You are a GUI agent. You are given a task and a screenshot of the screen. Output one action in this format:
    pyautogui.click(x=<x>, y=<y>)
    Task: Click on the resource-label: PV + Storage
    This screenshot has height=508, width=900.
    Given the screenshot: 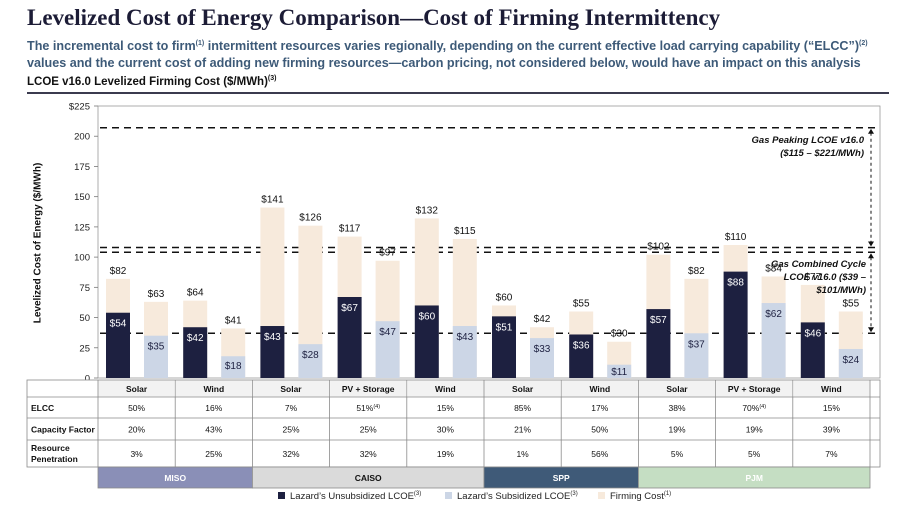 What is the action you would take?
    pyautogui.click(x=754, y=389)
    